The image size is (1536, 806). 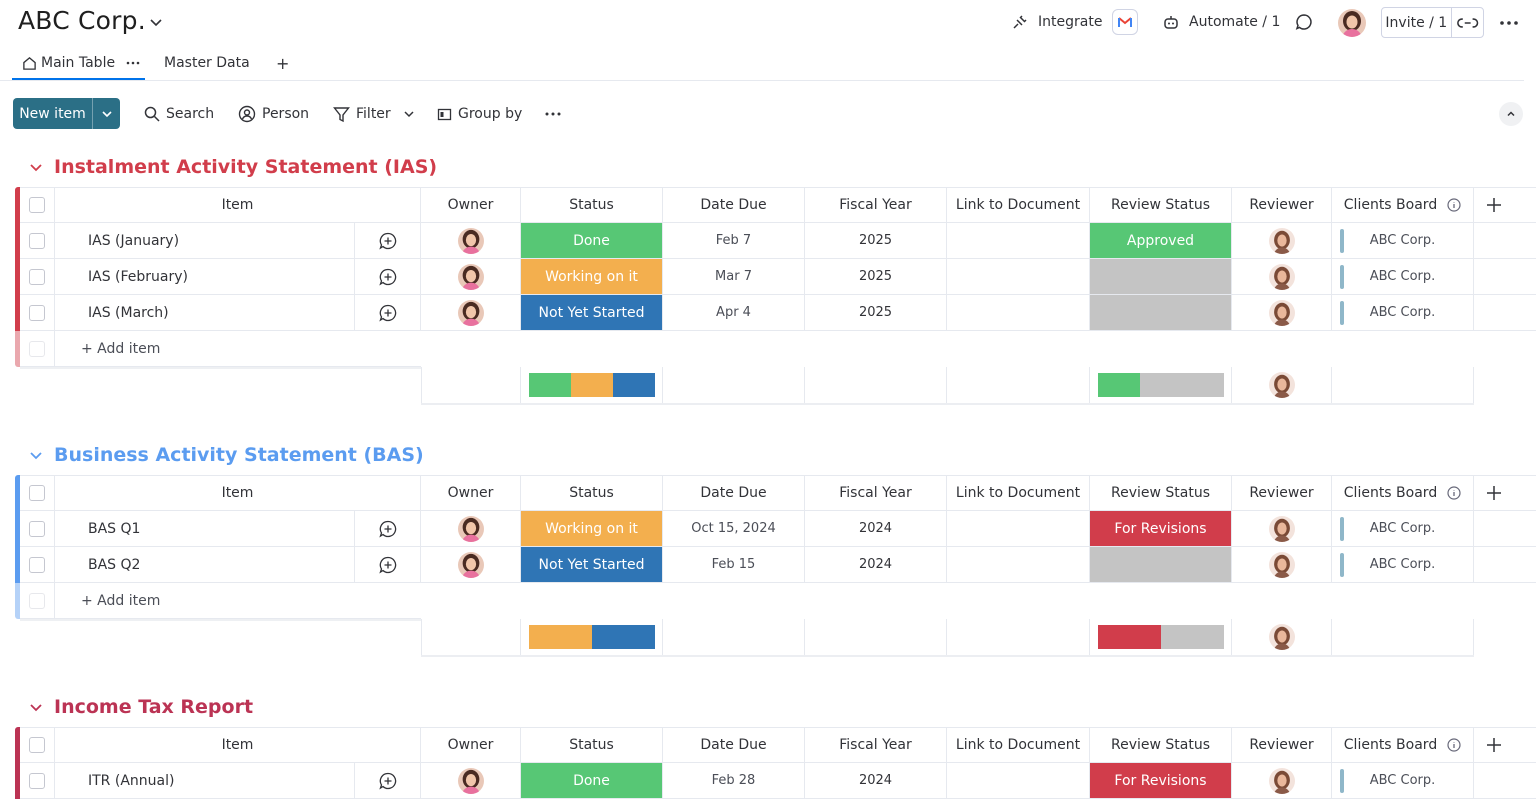 What do you see at coordinates (592, 529) in the screenshot?
I see `status-cell: Working on it` at bounding box center [592, 529].